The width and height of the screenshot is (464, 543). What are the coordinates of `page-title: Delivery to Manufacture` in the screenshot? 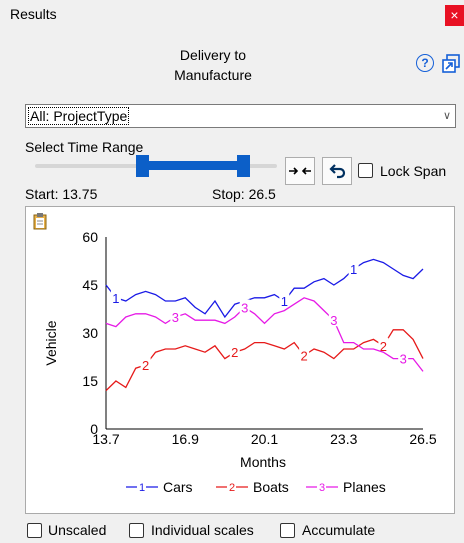 It's located at (213, 65).